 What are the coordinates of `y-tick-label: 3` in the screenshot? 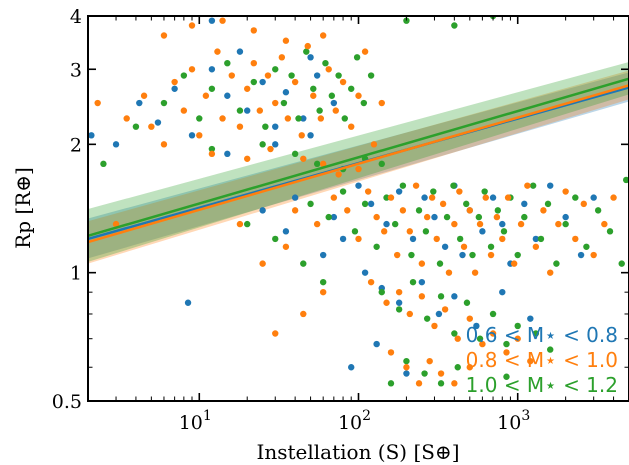 It's located at (76, 70).